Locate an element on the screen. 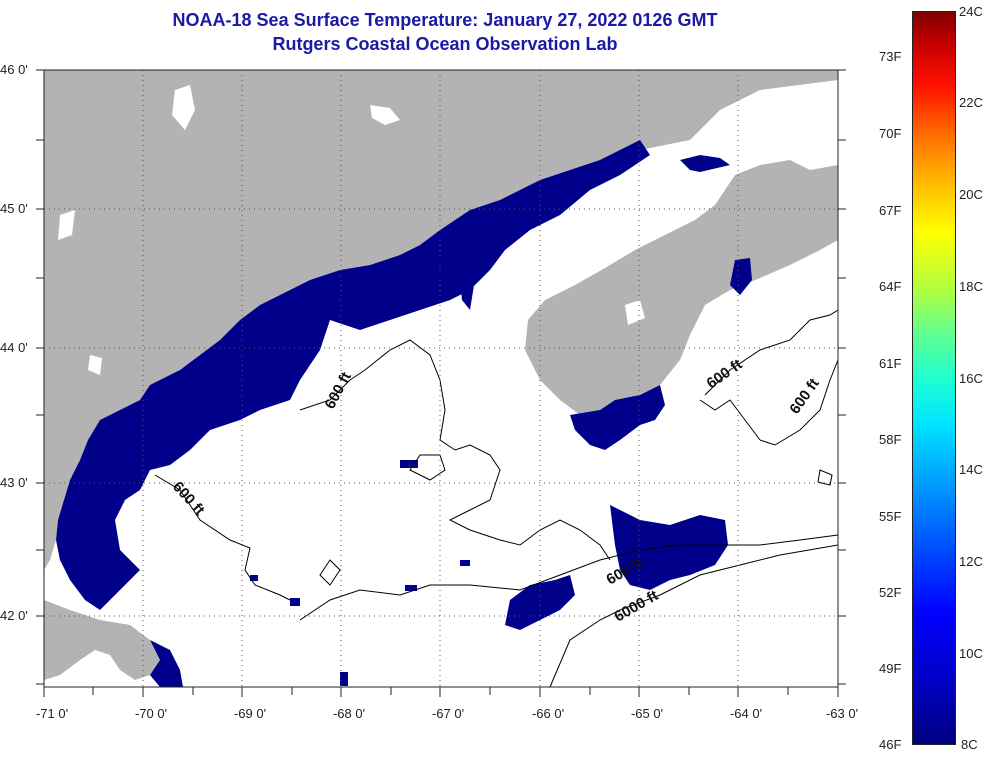 The width and height of the screenshot is (984, 761). colorbar-f-label: 64F is located at coordinates (890, 286).